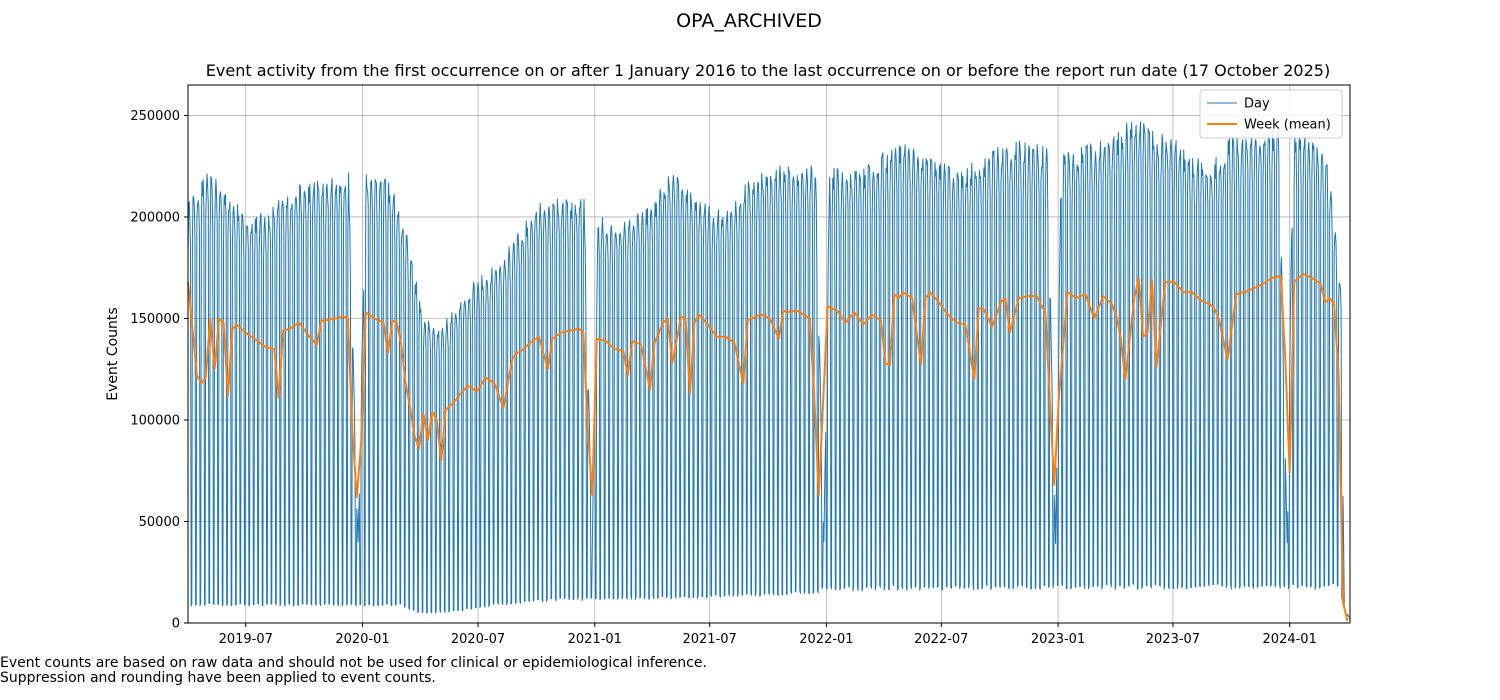 Image resolution: width=1500 pixels, height=700 pixels. What do you see at coordinates (176, 624) in the screenshot?
I see `y-tick-label: 0` at bounding box center [176, 624].